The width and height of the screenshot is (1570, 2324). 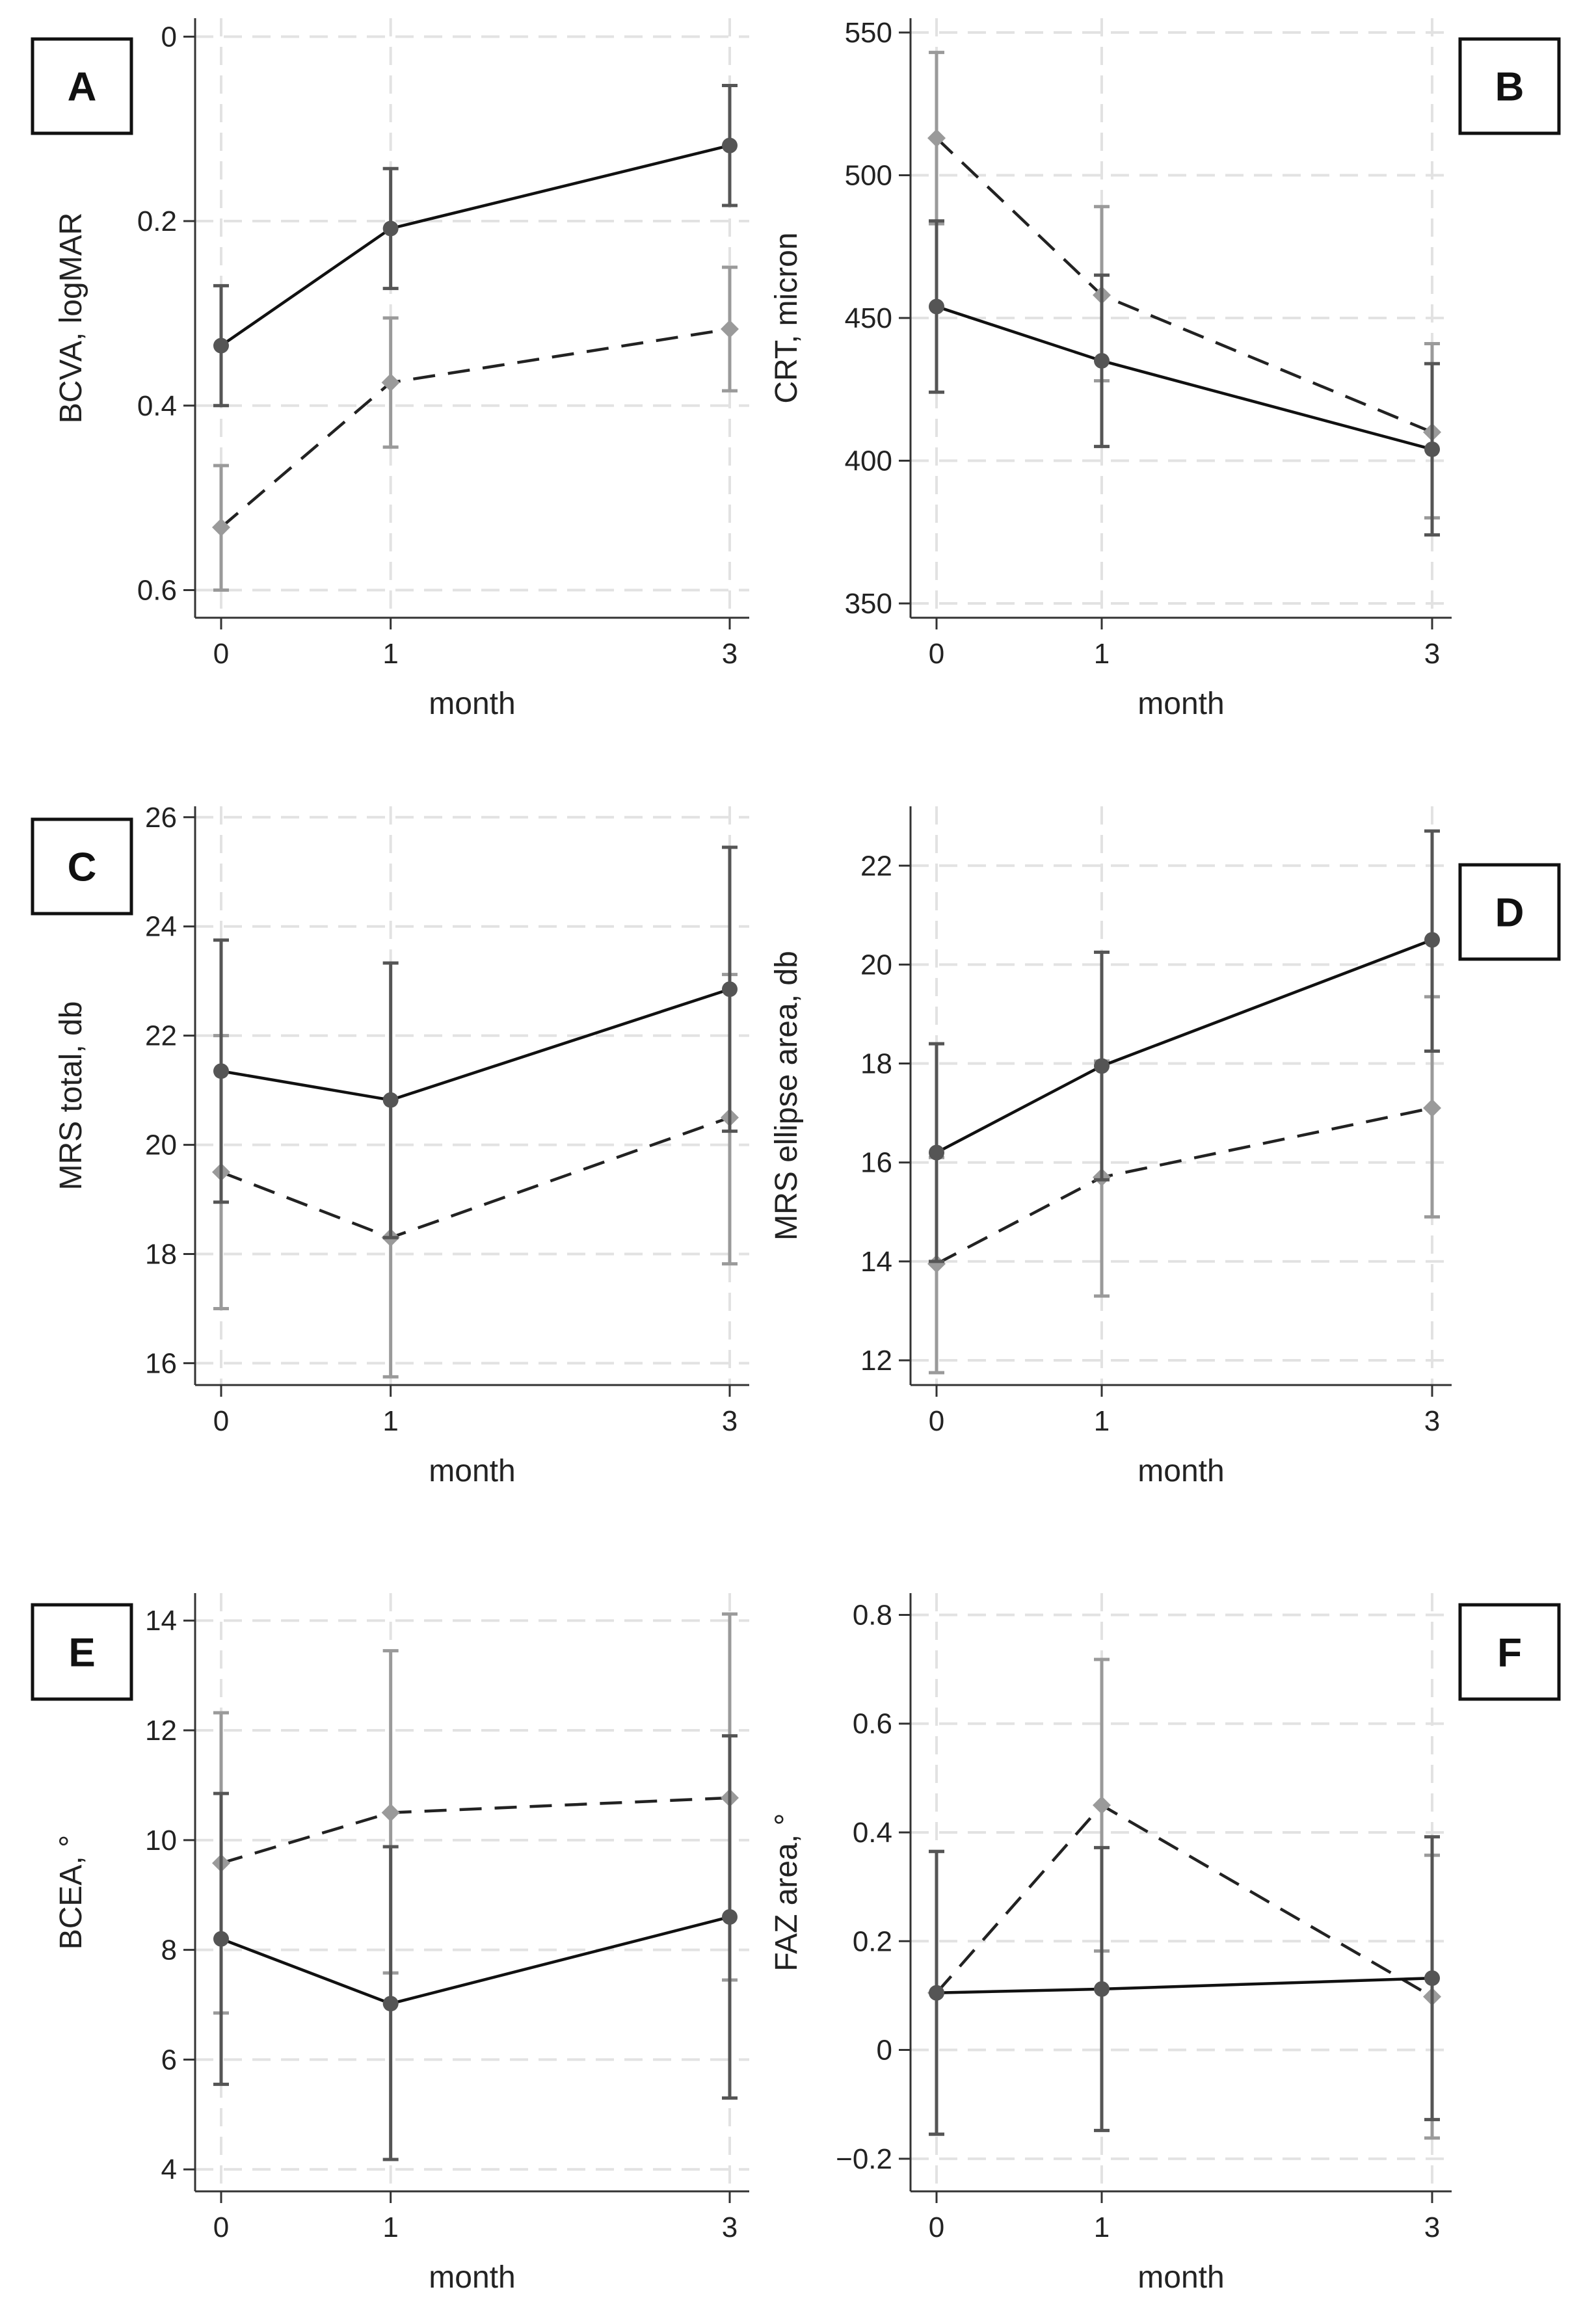 I want to click on y-tick-label: 6, so click(x=169, y=2060).